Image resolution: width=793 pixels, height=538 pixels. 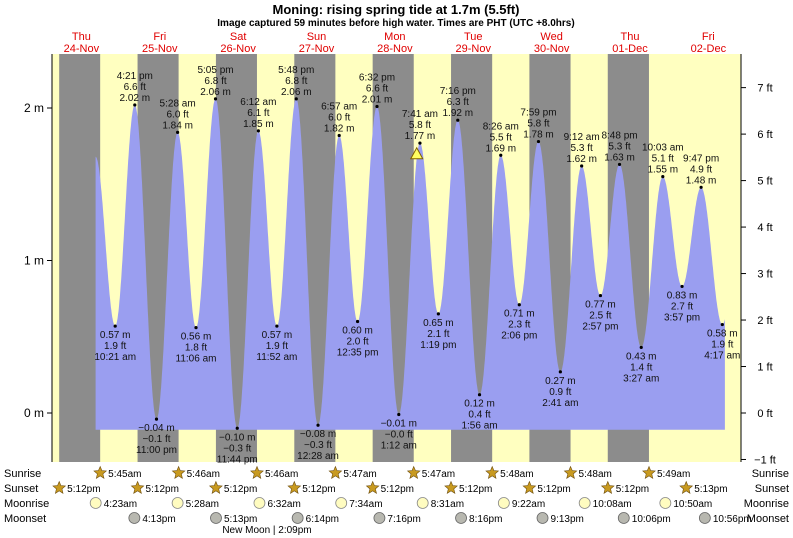 What do you see at coordinates (764, 275) in the screenshot?
I see `y-tick-label-right: 3 ft` at bounding box center [764, 275].